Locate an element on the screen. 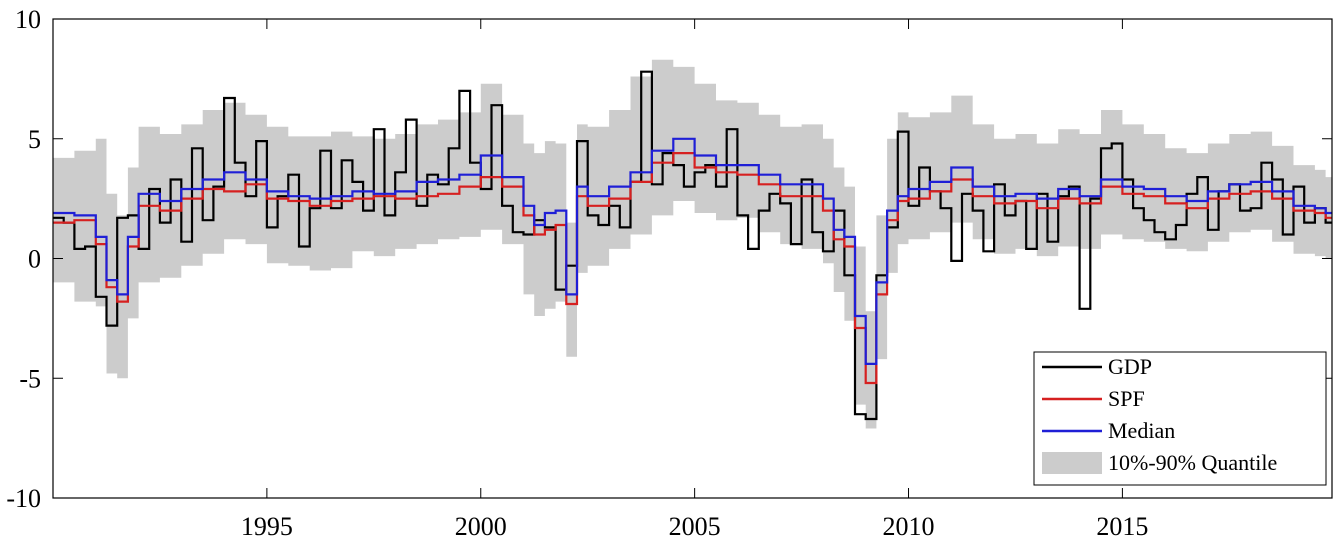 The width and height of the screenshot is (1341, 543). legend-swatch-quantile is located at coordinates (1072, 463).